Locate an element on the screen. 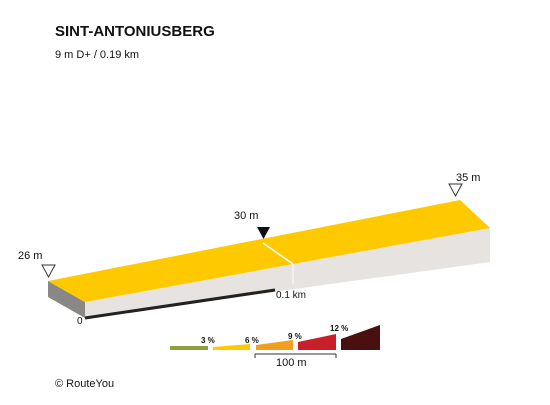 This screenshot has width=550, height=405. subtitle: 9 m D+ / 0.19 km is located at coordinates (97, 55).